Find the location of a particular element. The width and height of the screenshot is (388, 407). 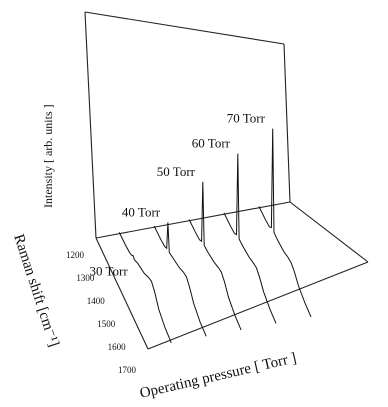

x-tick-labels: 1200 1300 1400 1500 1600 1700 is located at coordinates (101, 312).